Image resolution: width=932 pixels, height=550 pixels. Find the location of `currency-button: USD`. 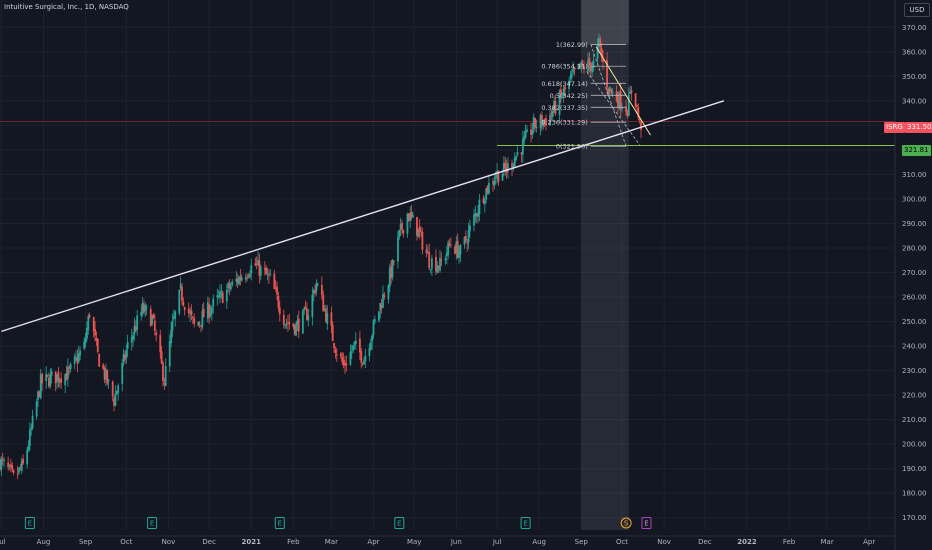

currency-button: USD is located at coordinates (917, 10).